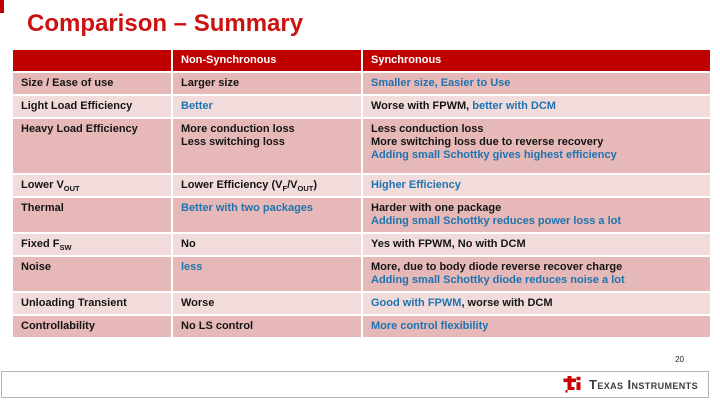 This screenshot has width=720, height=405. I want to click on text-segment: Better, so click(197, 106).